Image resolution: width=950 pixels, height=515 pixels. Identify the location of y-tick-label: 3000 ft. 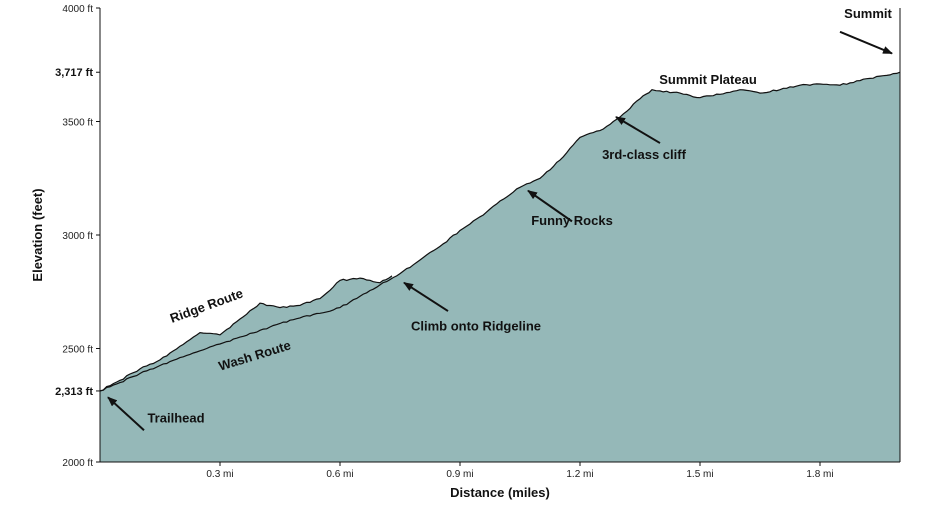
(77, 236).